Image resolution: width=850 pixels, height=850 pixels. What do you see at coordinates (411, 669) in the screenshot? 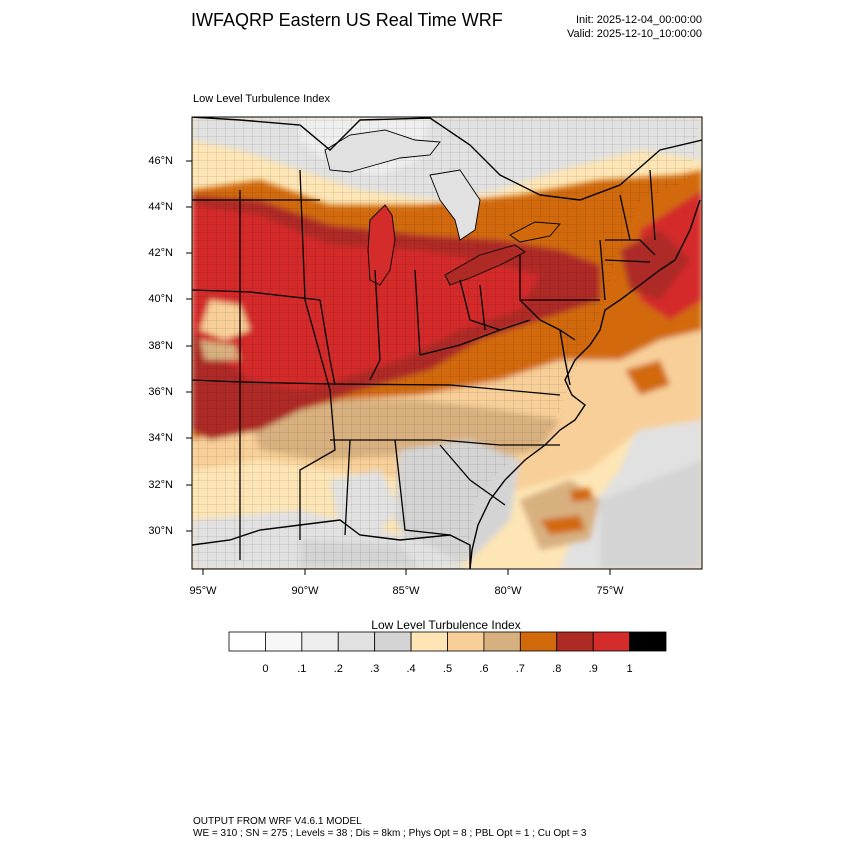
I see `colorbar-label: .4` at bounding box center [411, 669].